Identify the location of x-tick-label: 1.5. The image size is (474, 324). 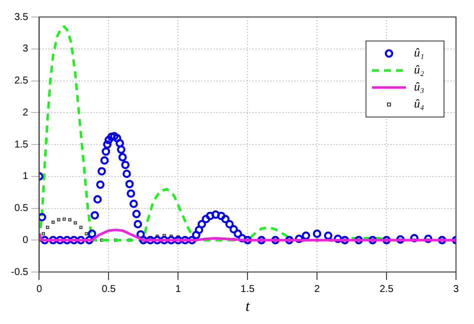
(247, 289).